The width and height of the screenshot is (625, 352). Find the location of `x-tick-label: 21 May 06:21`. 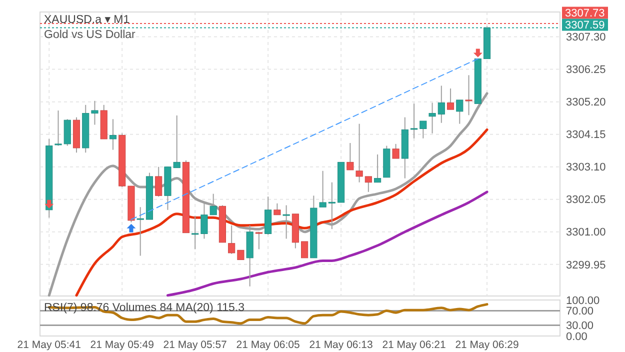

x-tick-label: 21 May 06:21 is located at coordinates (414, 345).